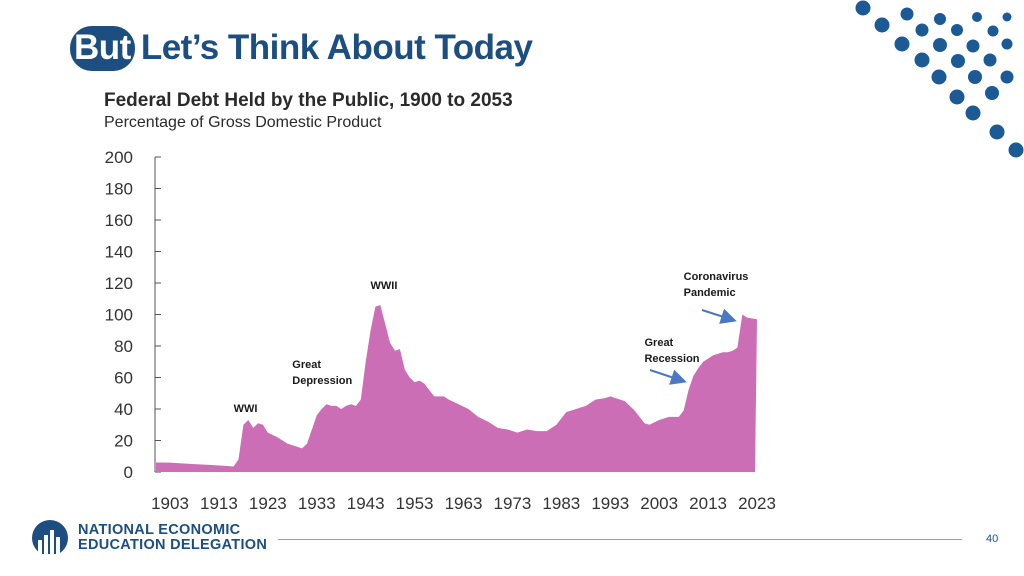  I want to click on annotation-line: WWI, so click(245, 409).